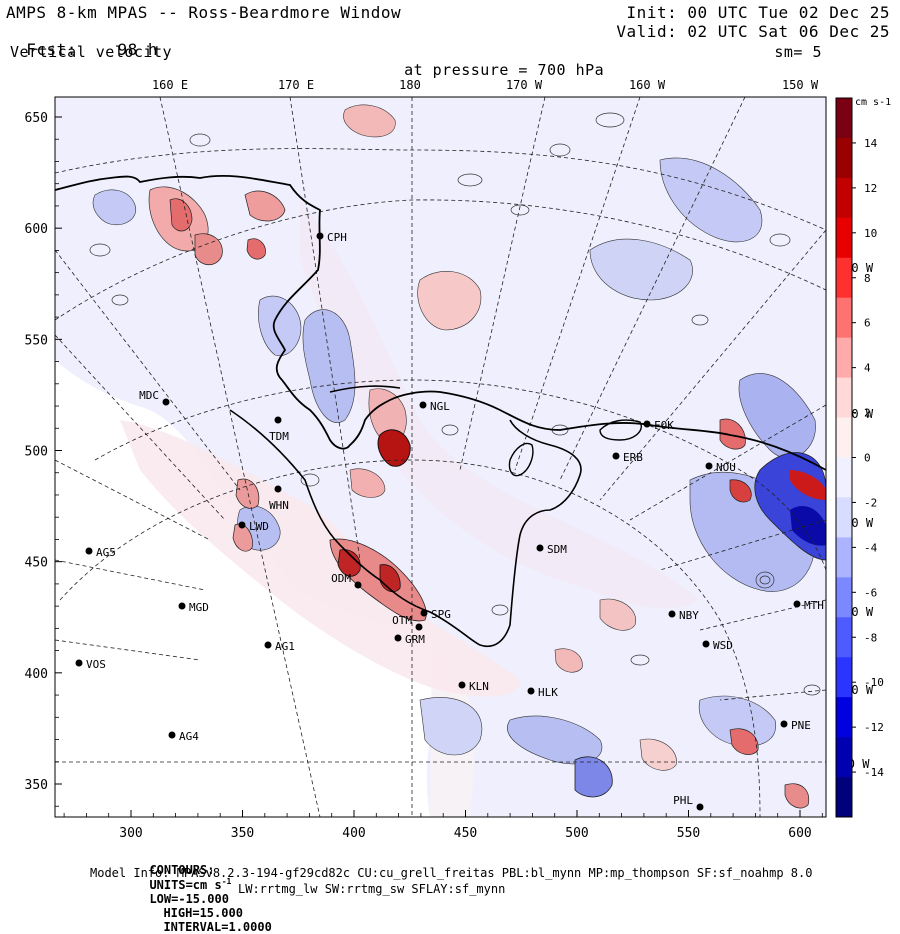  What do you see at coordinates (36, 563) in the screenshot?
I see `y-tick-label: 450` at bounding box center [36, 563].